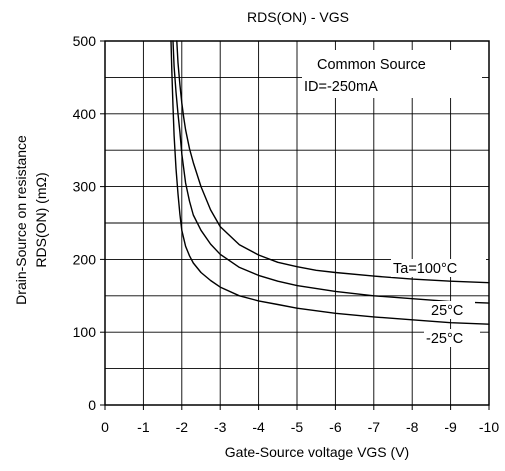 The width and height of the screenshot is (505, 471). I want to click on y-tick-label: 100, so click(85, 332).